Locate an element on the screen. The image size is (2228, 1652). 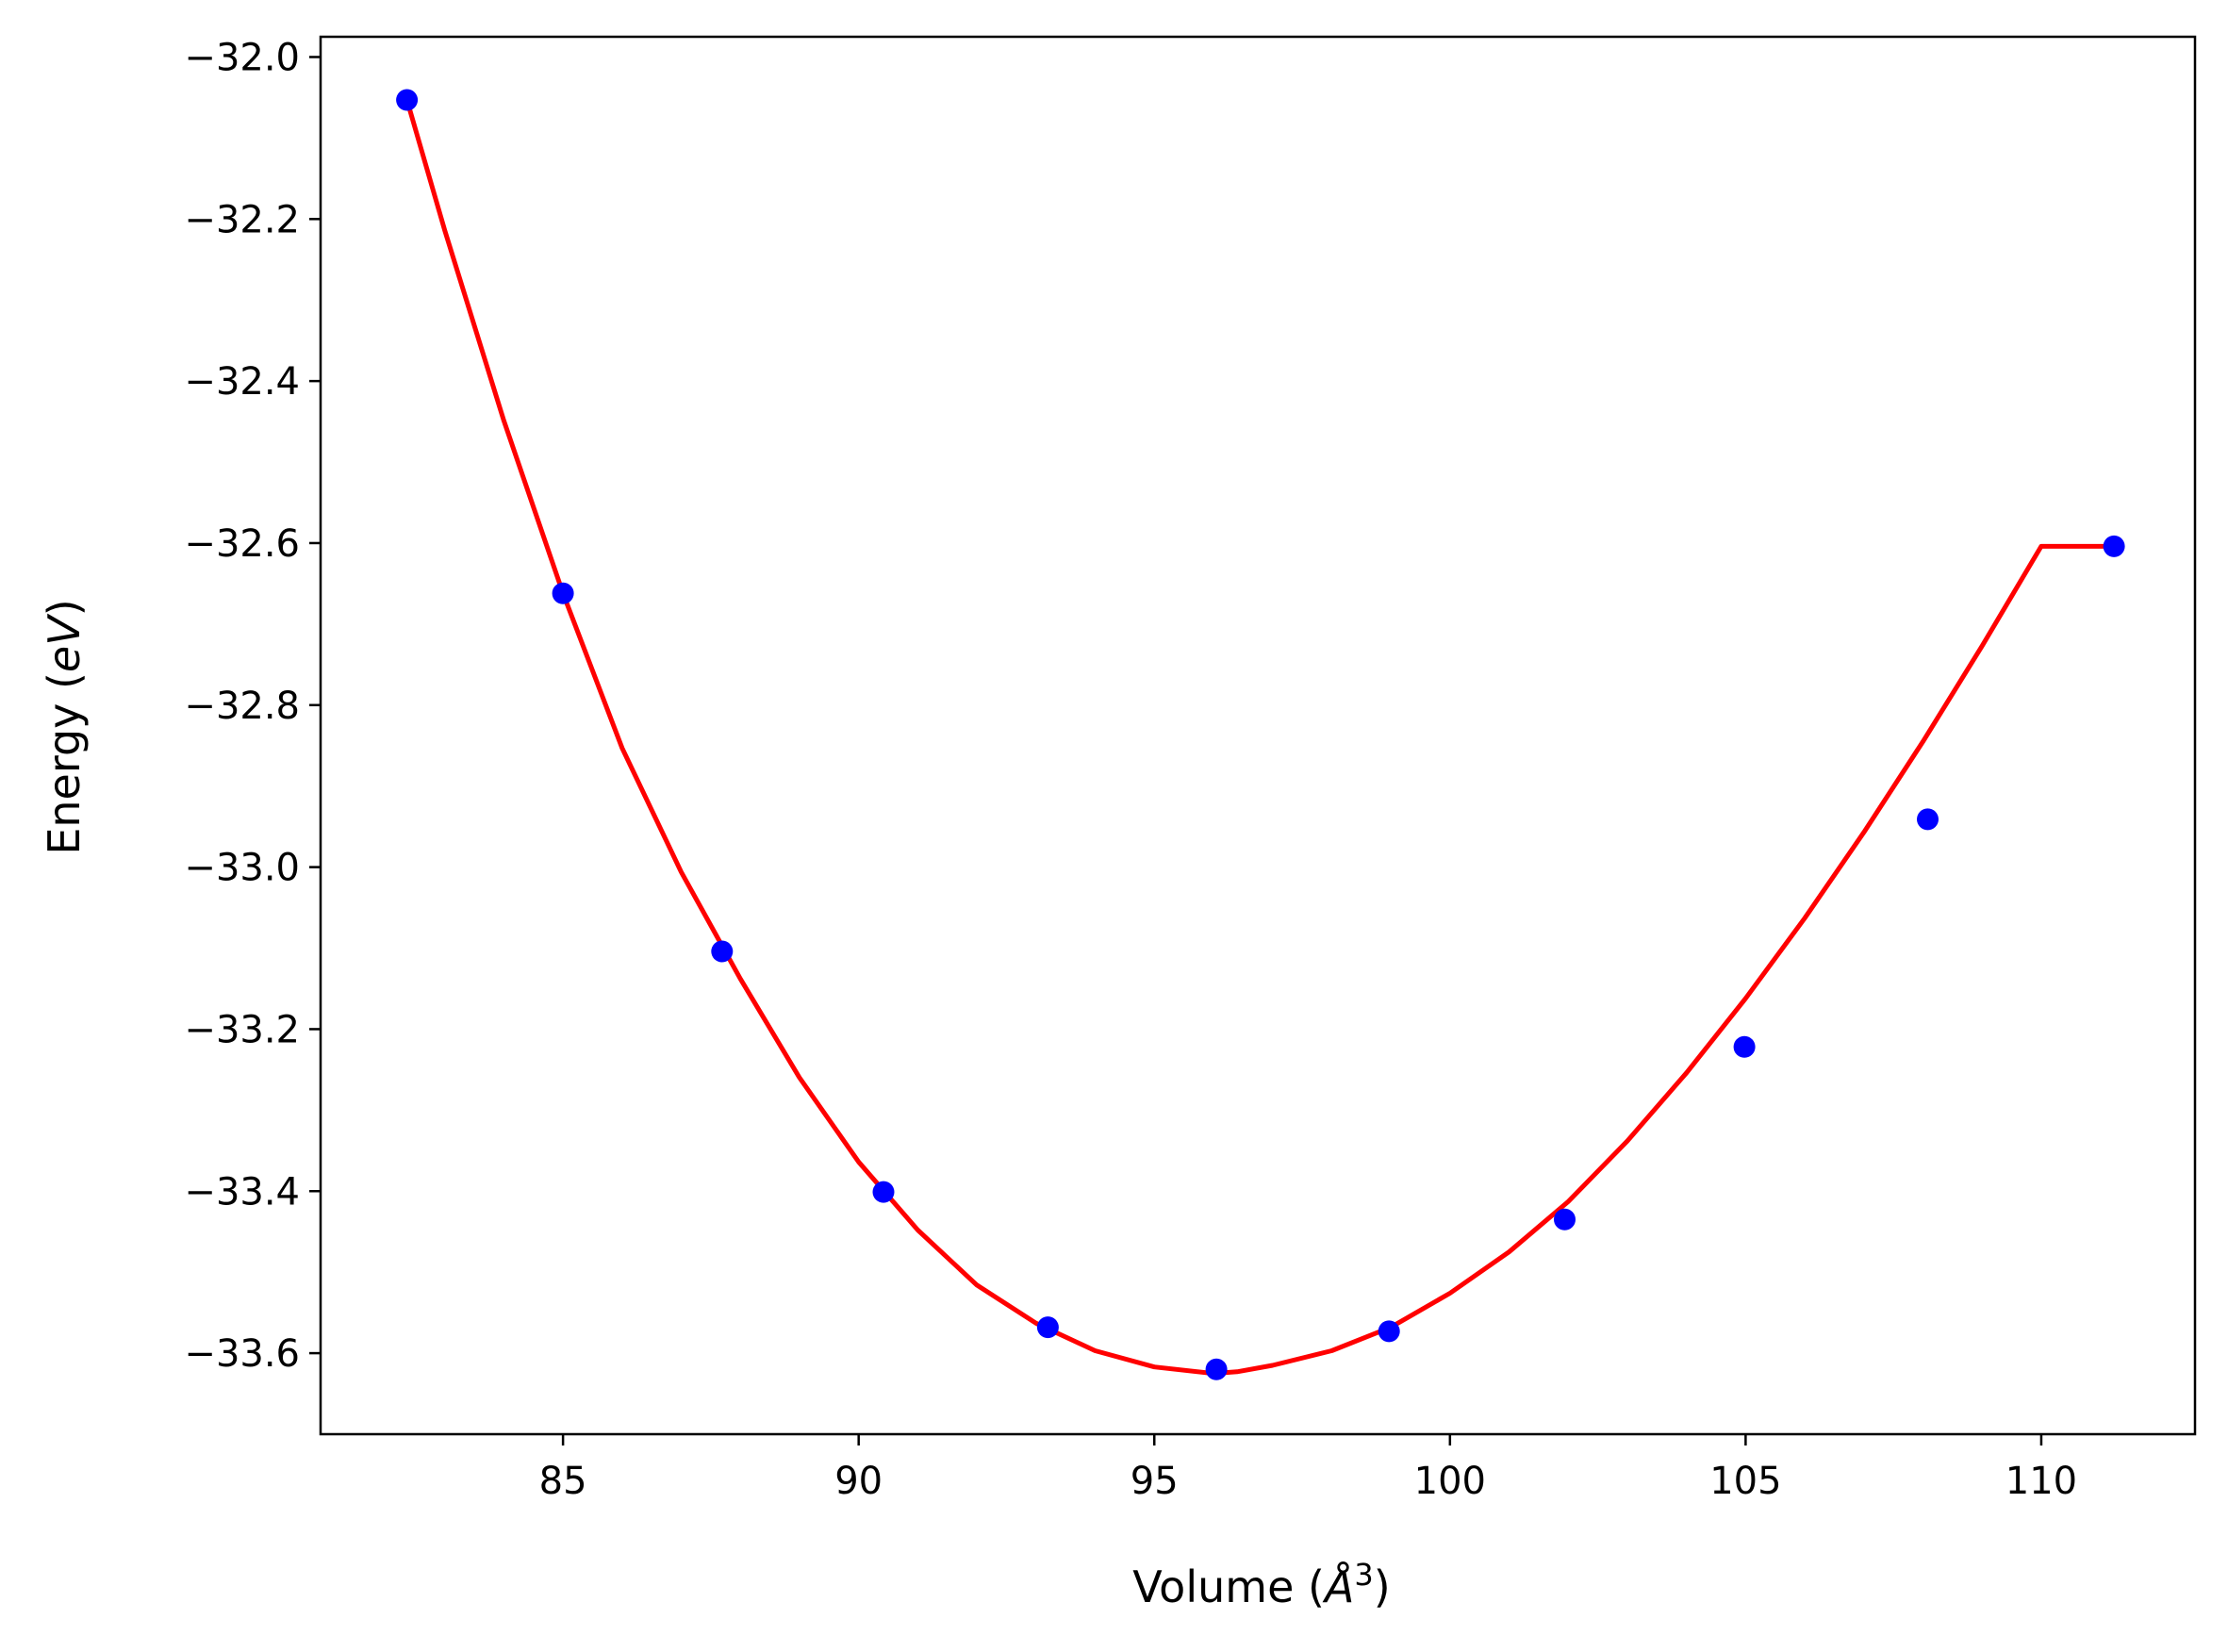
y-tick-label: −33.0 is located at coordinates (242, 868).